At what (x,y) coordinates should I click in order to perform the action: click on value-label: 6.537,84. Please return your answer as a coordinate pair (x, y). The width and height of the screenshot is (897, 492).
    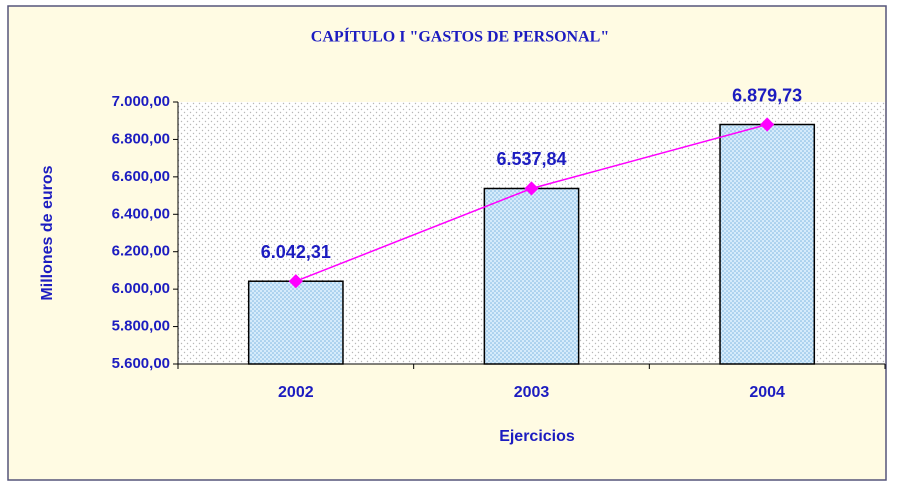
    Looking at the image, I should click on (531, 159).